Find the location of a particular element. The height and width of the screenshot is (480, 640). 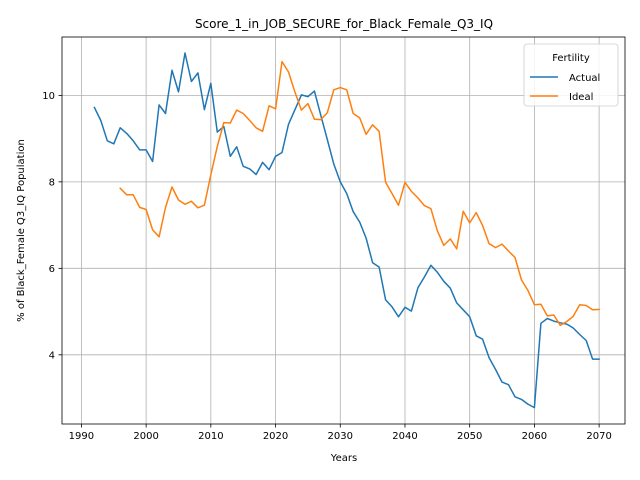

x-tick-label: 2020 is located at coordinates (275, 436).